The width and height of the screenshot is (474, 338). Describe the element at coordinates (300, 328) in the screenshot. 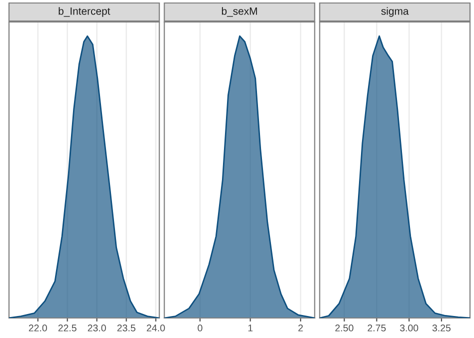

I see `x-tick-label: 2` at that location.